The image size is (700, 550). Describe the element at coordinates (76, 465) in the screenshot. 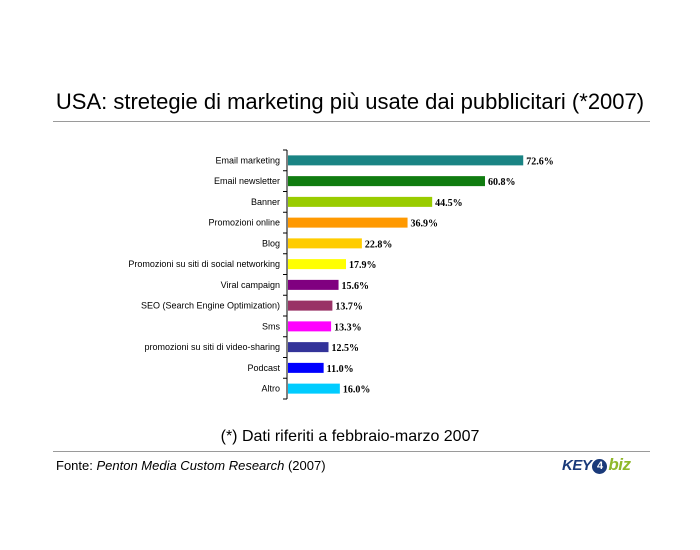

I see `source-prefix: Fonte:` at that location.